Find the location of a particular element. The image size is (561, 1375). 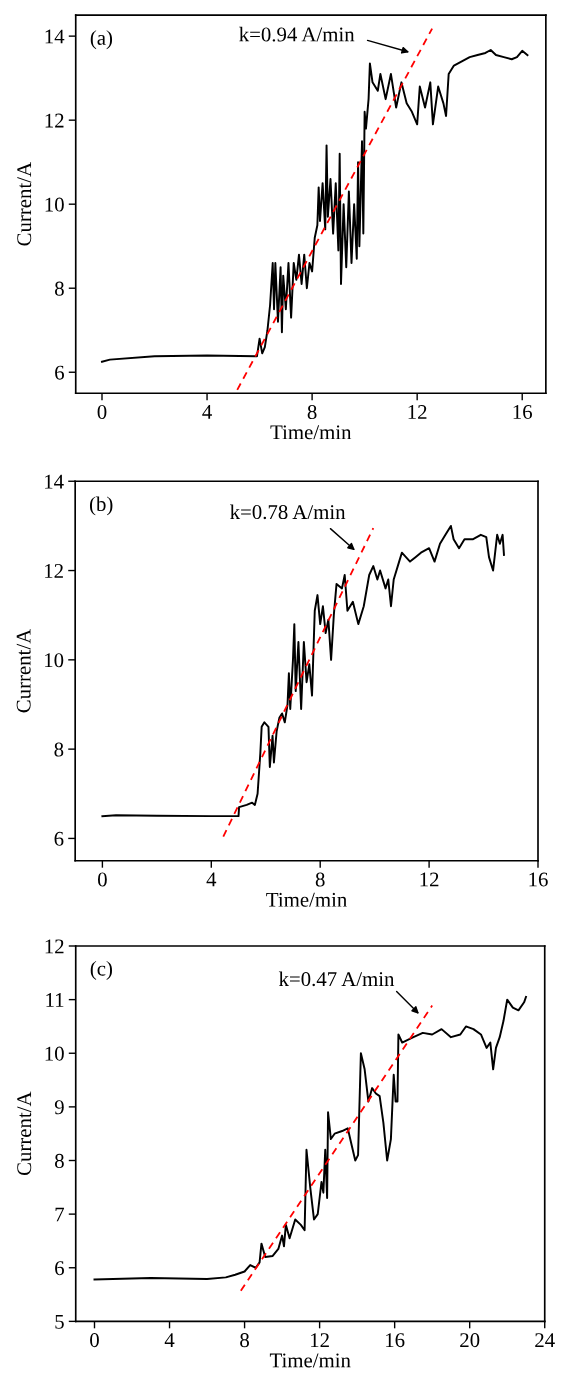

annotation: (c) is located at coordinates (101, 970).